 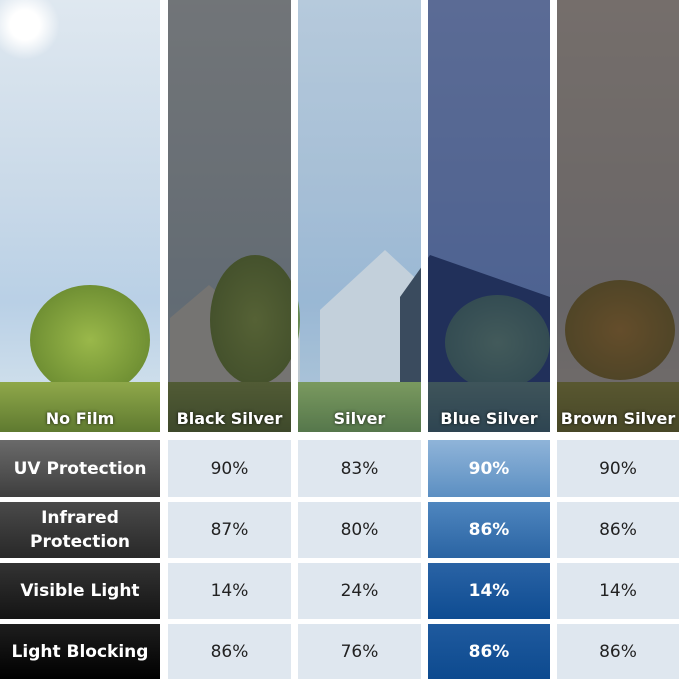 I want to click on photo-panel-black-silver: Black Silver, so click(x=229, y=216).